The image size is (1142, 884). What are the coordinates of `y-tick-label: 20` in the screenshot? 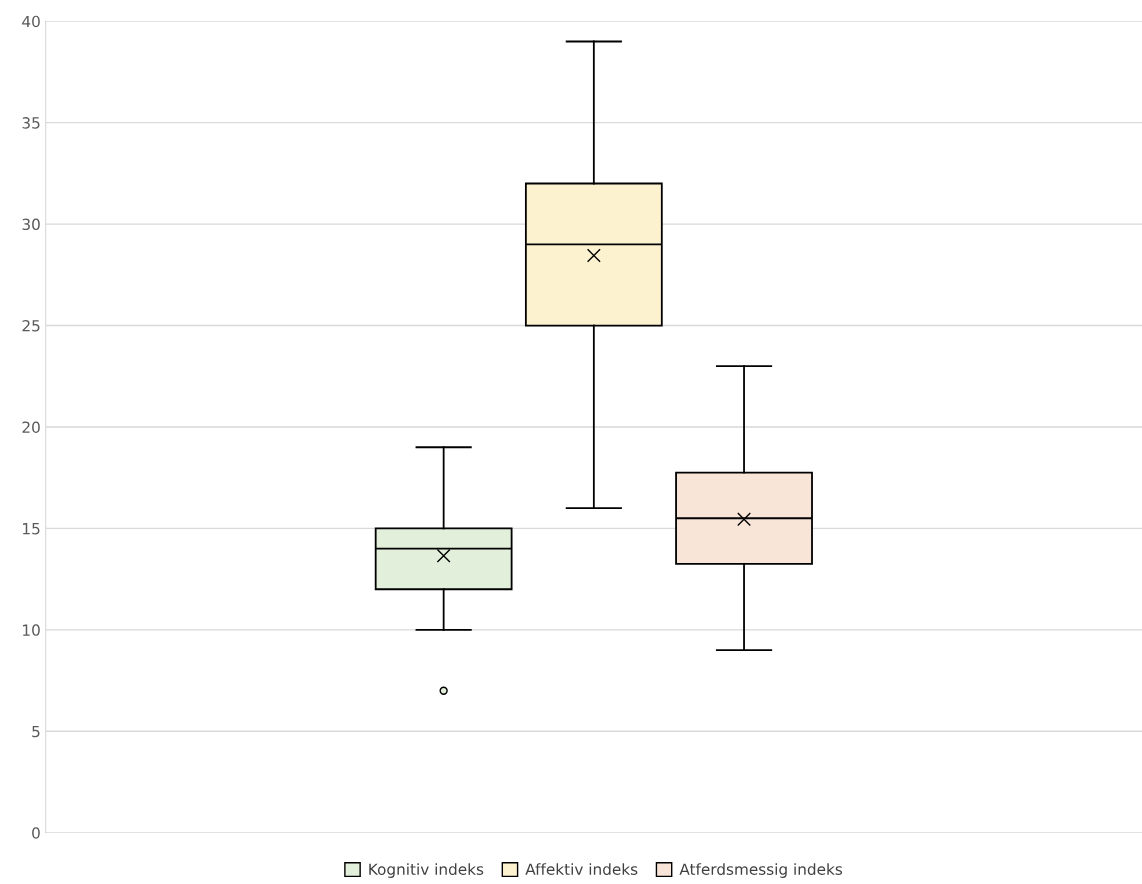 It's located at (31, 427).